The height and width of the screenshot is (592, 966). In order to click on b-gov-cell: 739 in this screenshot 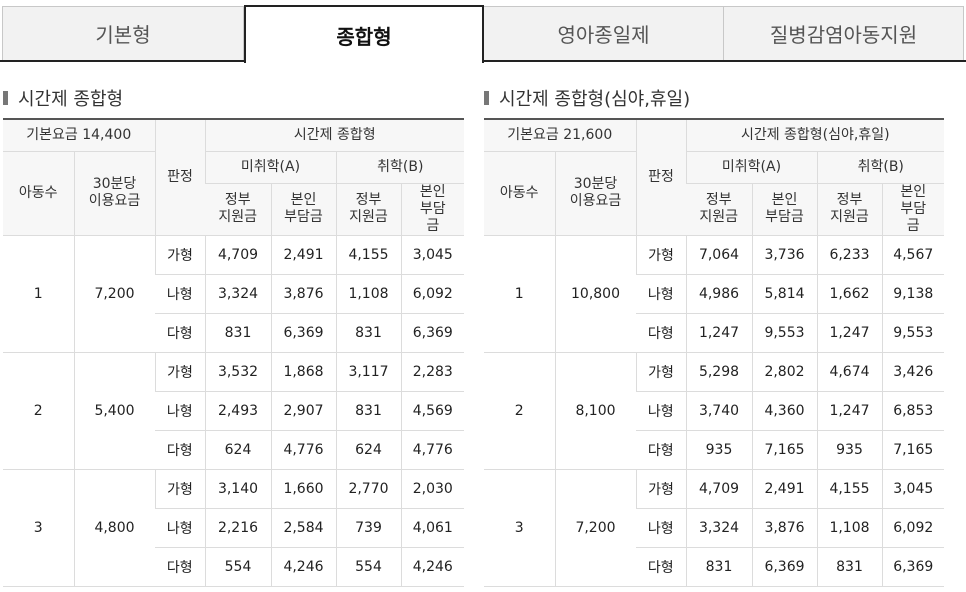, I will do `click(368, 528)`.